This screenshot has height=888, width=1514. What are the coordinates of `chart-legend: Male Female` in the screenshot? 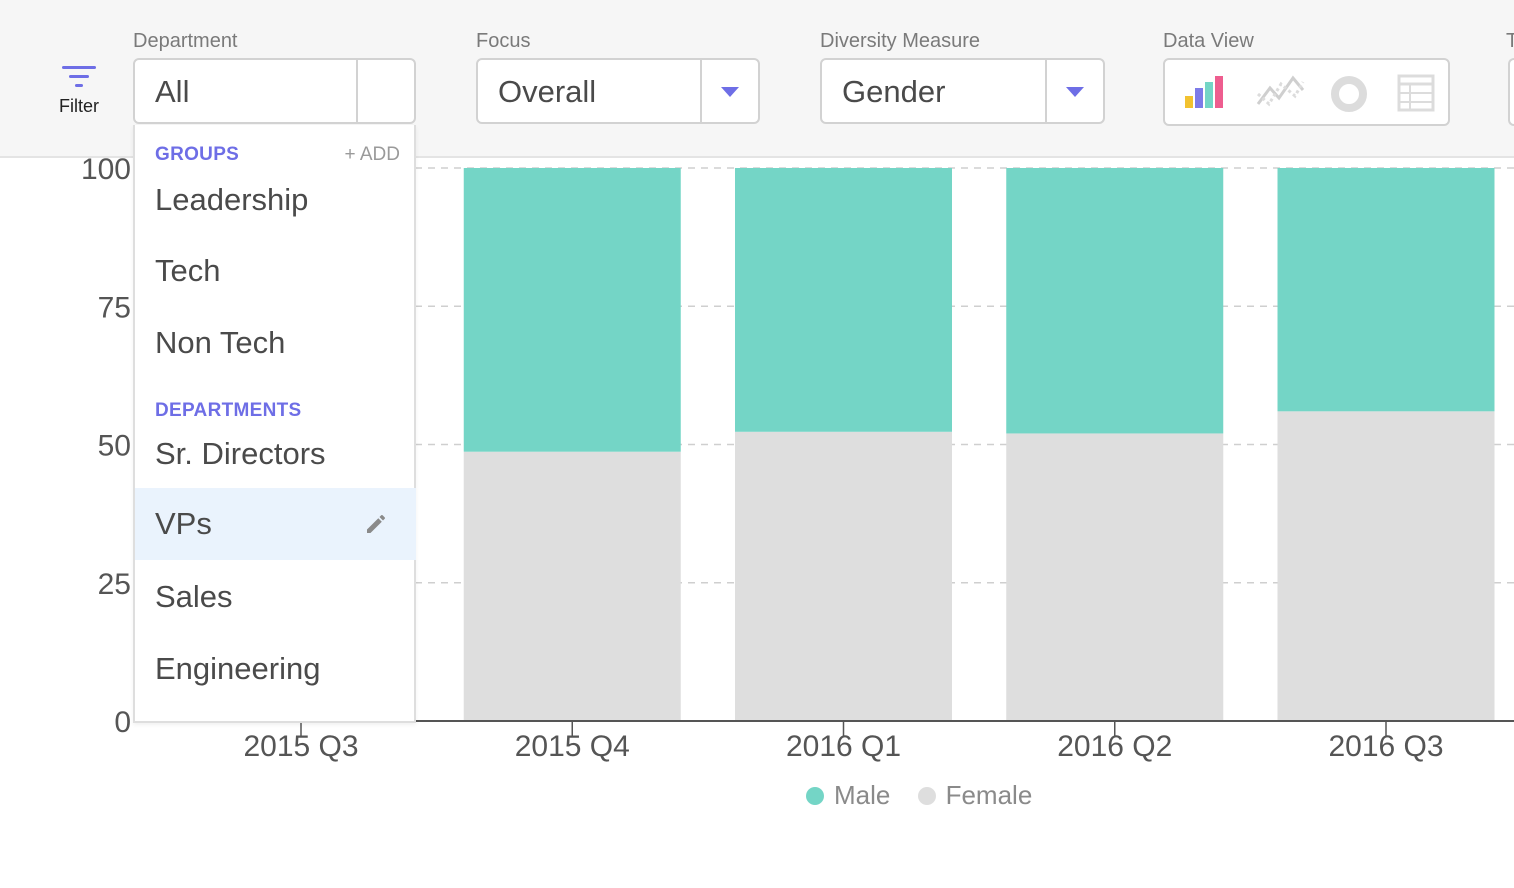 It's located at (929, 795).